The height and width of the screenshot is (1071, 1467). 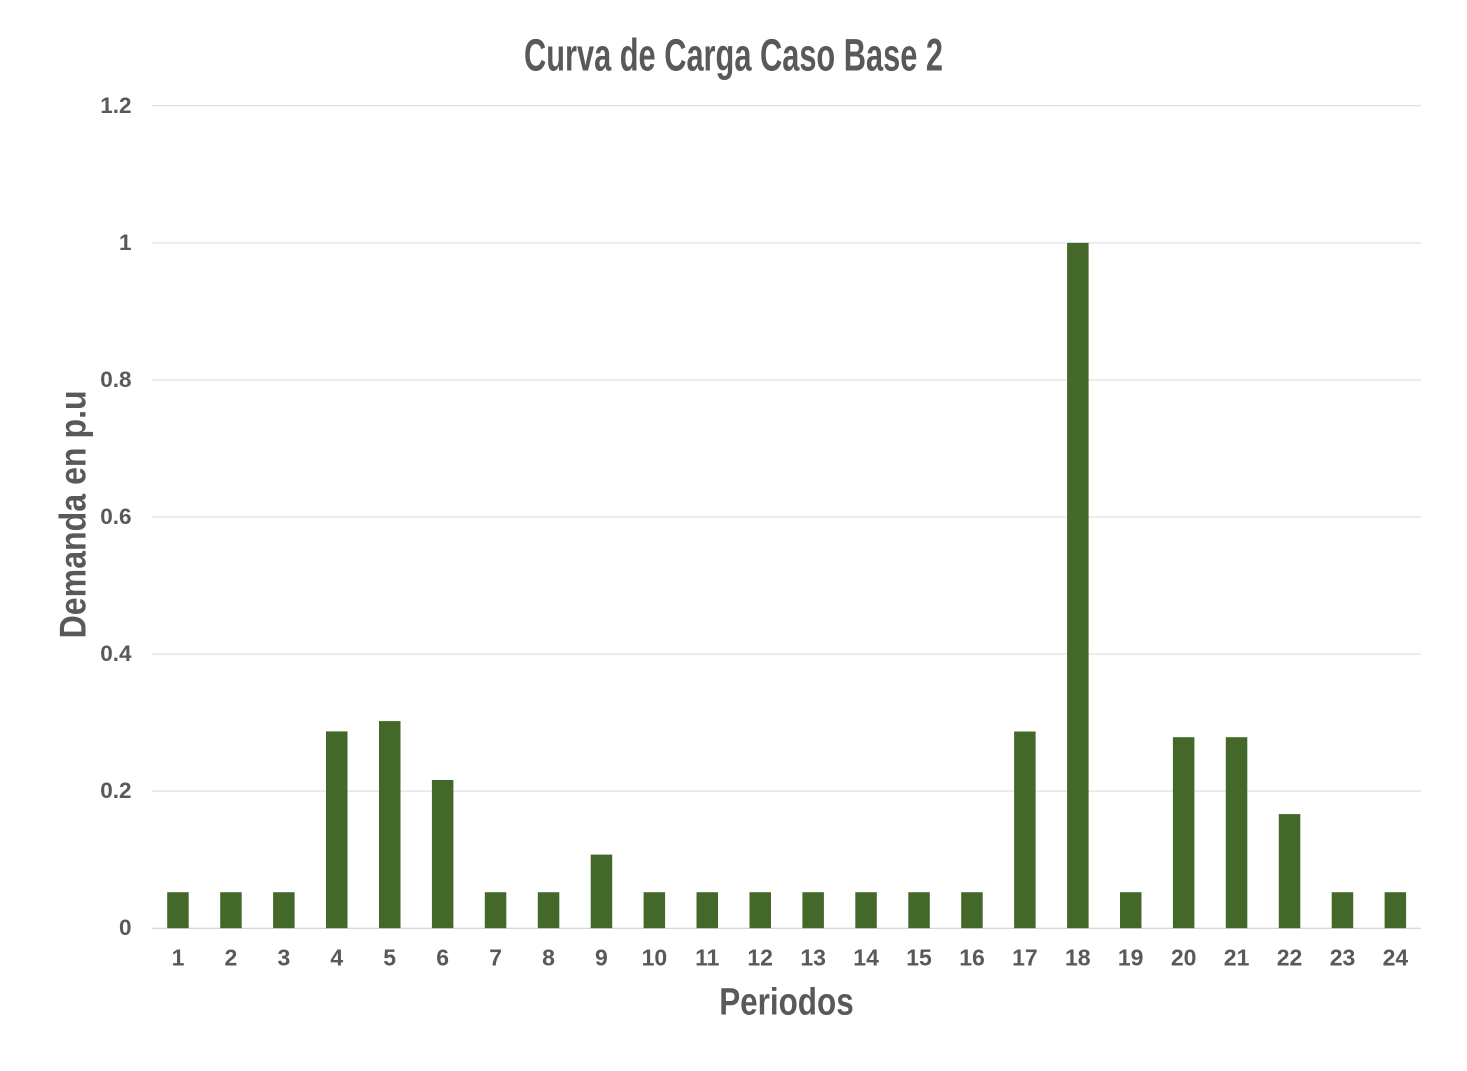 What do you see at coordinates (601, 958) in the screenshot?
I see `svg-text: 9` at bounding box center [601, 958].